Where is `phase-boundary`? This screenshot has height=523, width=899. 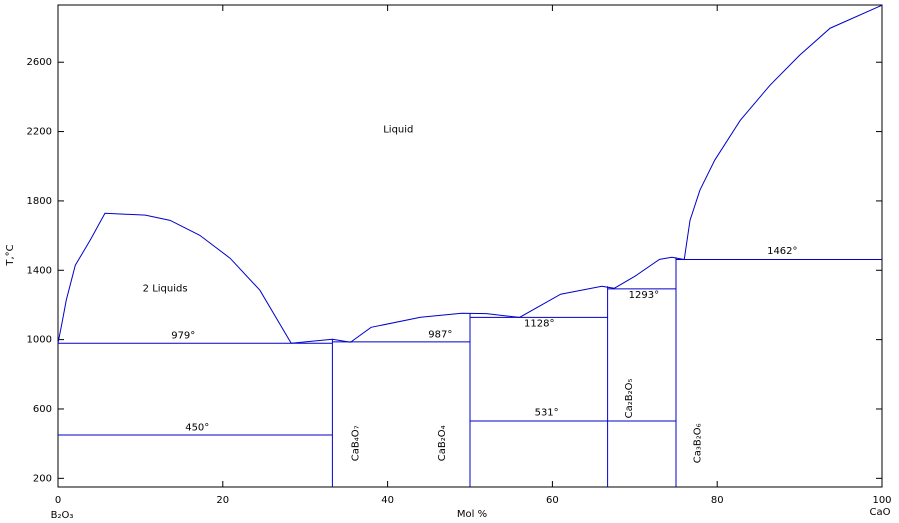 phase-boundary is located at coordinates (174, 278).